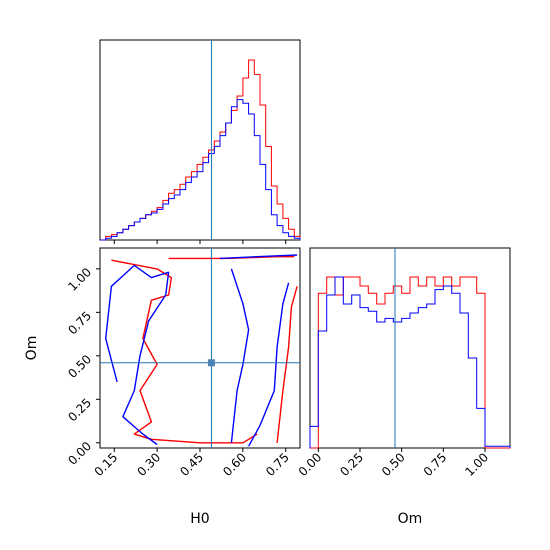 The height and width of the screenshot is (550, 550). I want to click on joint-y-tick-label-4: 1.00, so click(79, 279).